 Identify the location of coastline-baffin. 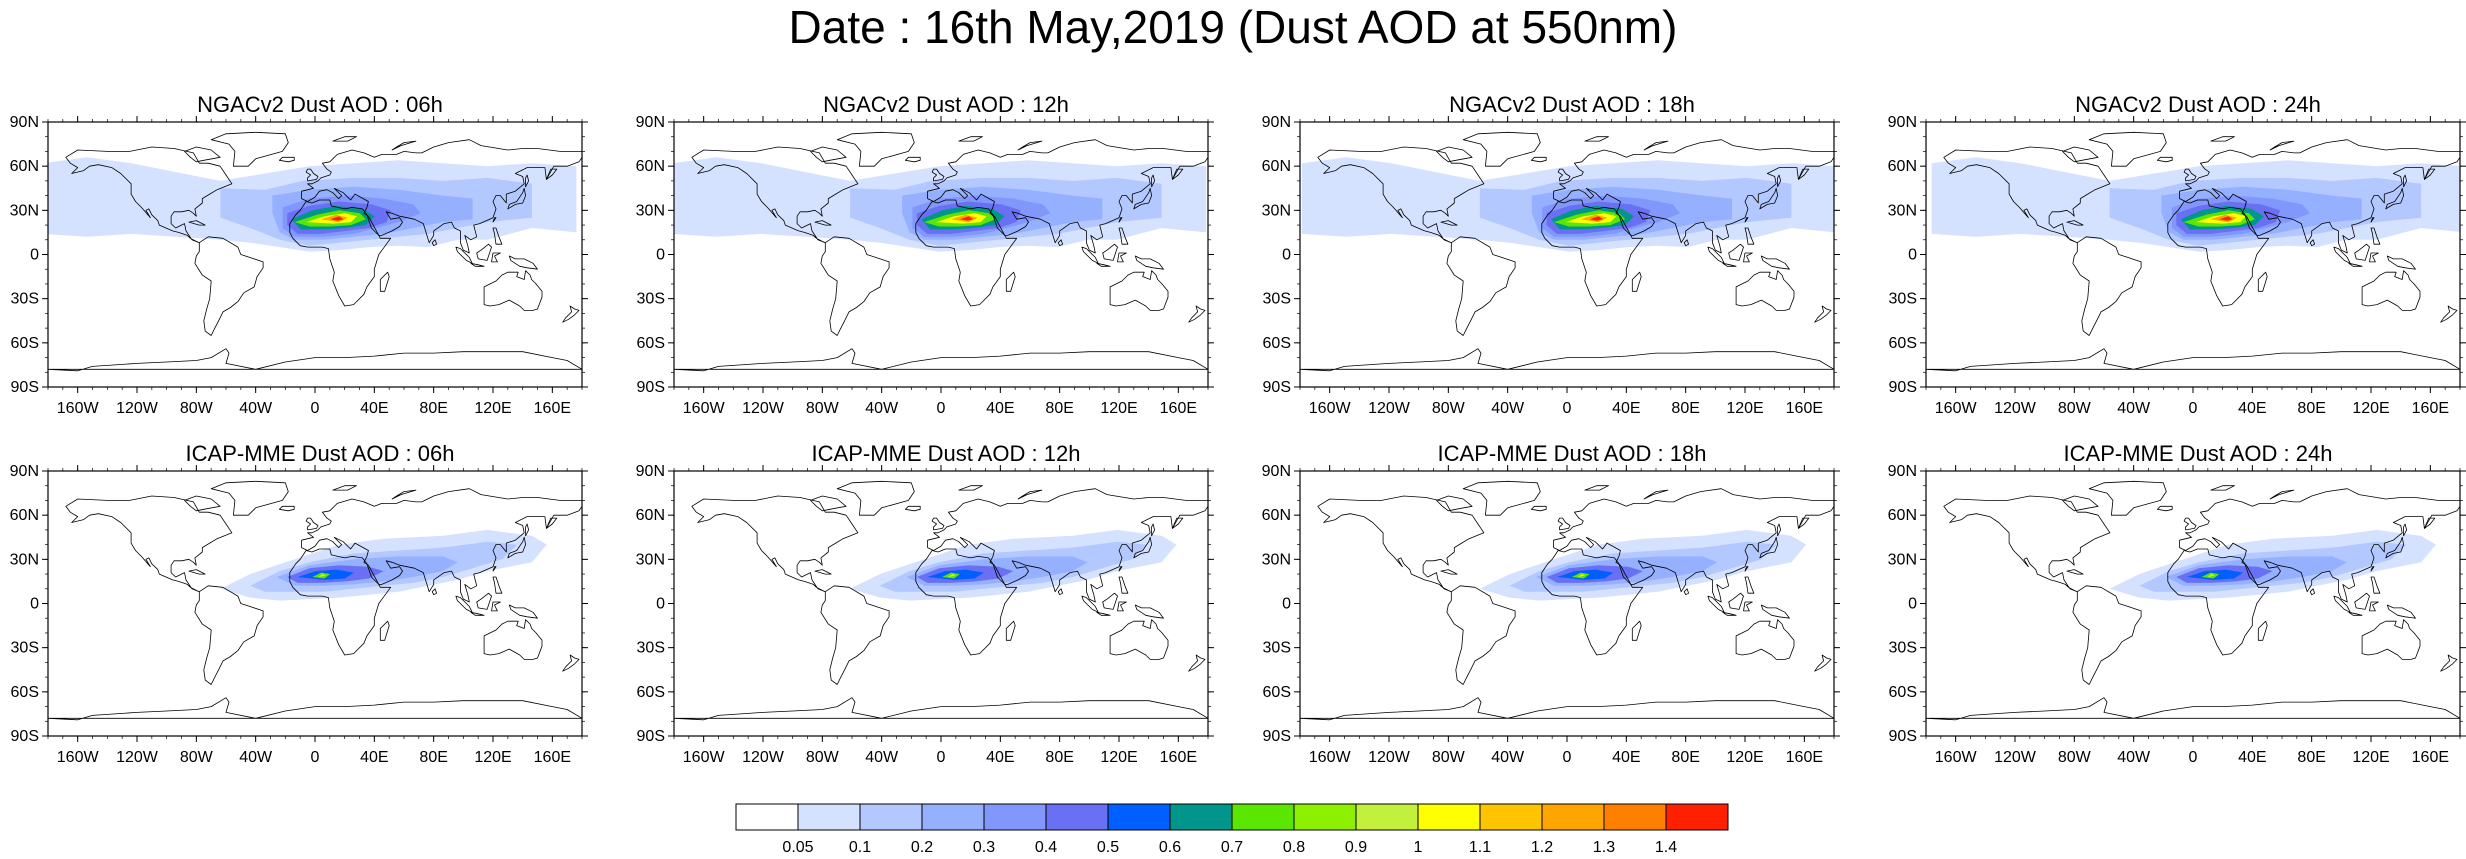
(1454, 503).